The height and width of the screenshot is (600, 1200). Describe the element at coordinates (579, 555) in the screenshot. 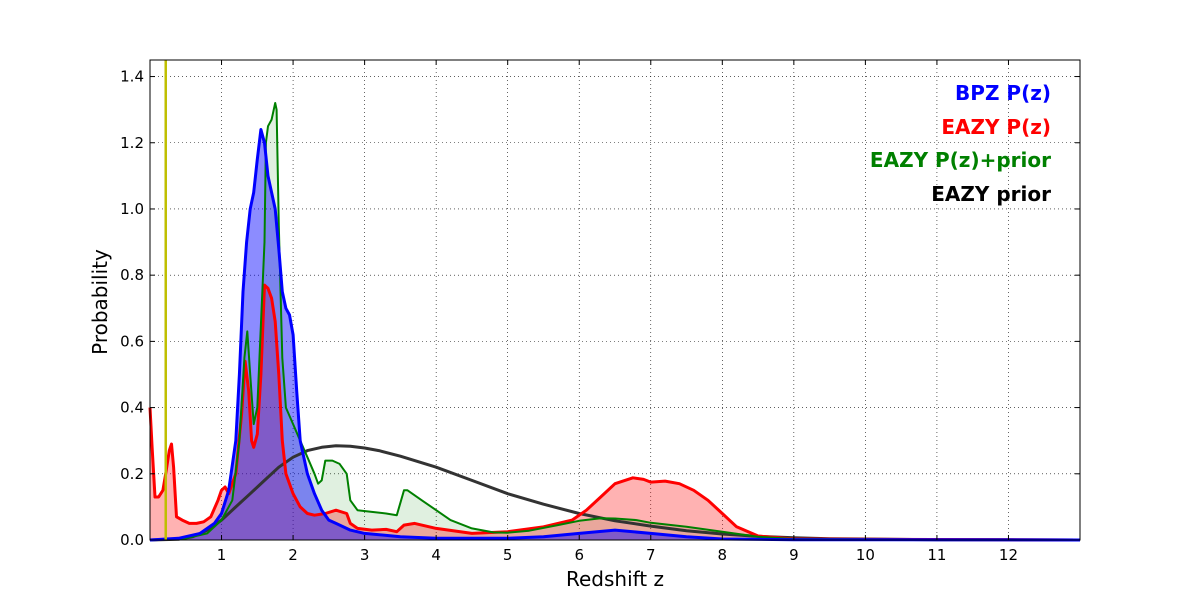

I see `x-tick-label: 6` at that location.